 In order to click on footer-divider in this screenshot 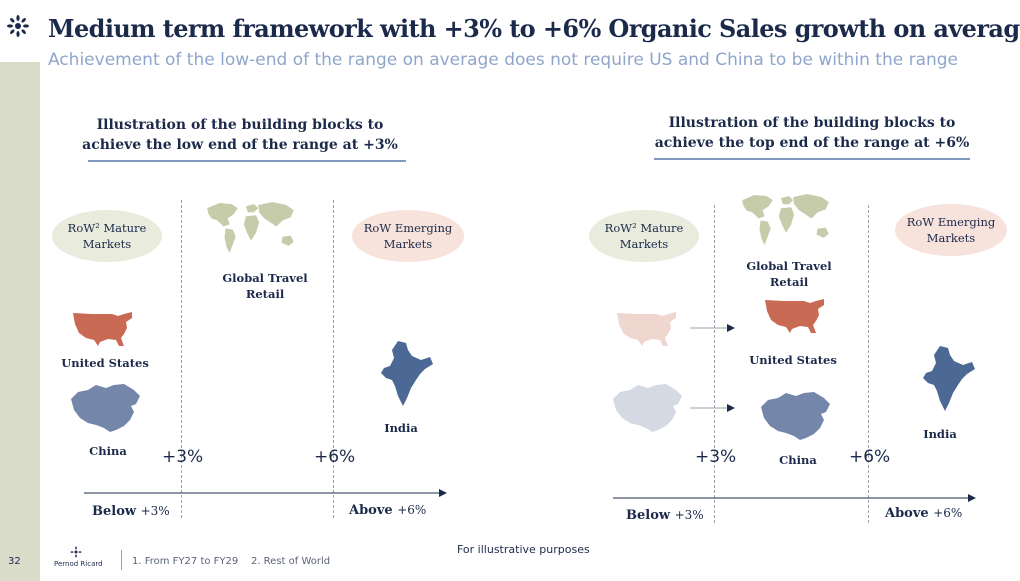, I will do `click(121, 560)`.